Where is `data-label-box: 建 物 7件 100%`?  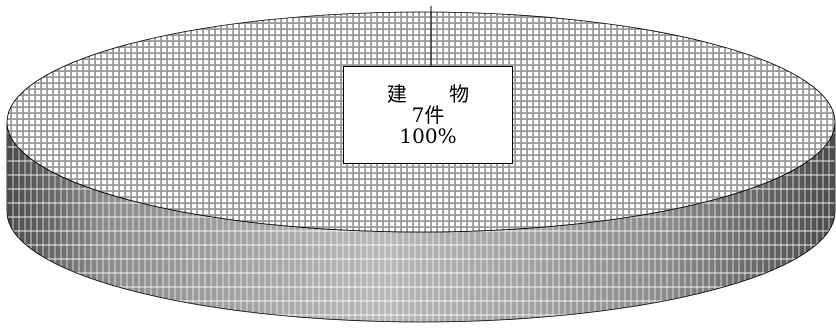
data-label-box: 建 物 7件 100% is located at coordinates (428, 115).